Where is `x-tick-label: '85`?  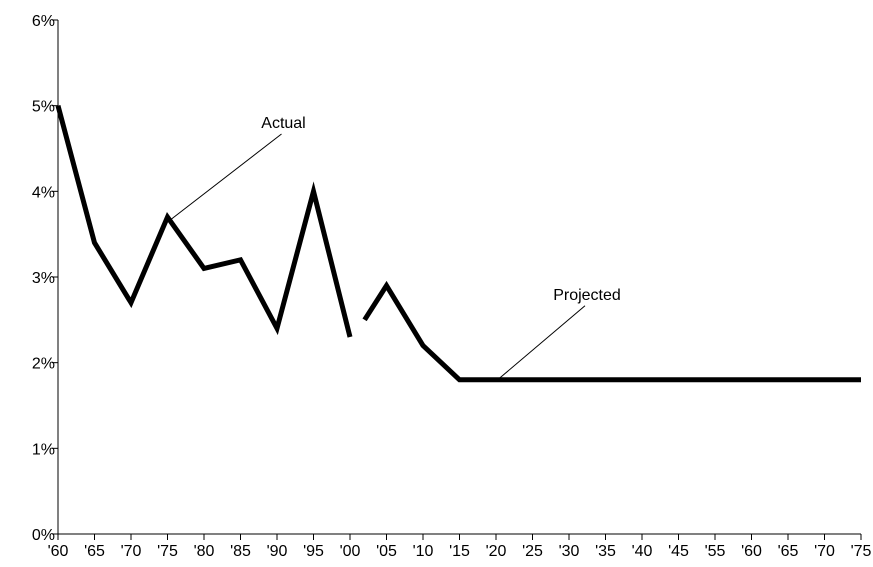
x-tick-label: '85 is located at coordinates (240, 551).